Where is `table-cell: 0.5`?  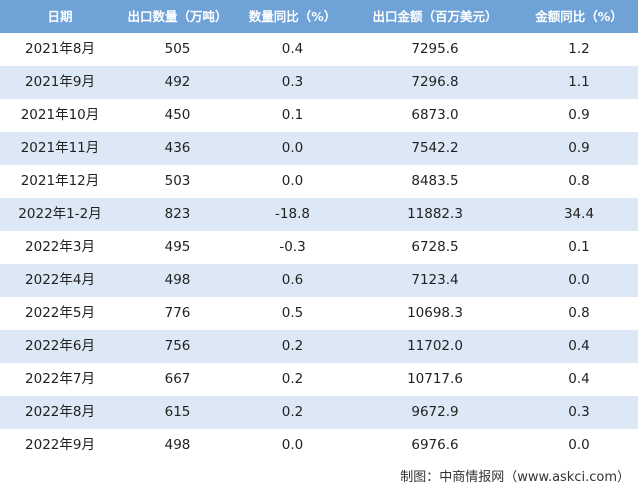 table-cell: 0.5 is located at coordinates (292, 313).